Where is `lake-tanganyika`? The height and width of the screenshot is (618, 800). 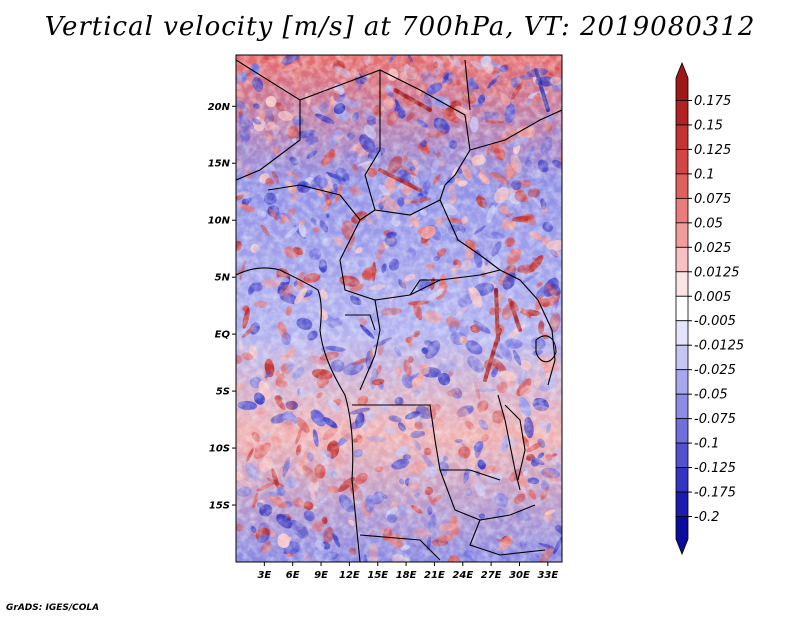 lake-tanganyika is located at coordinates (509, 442).